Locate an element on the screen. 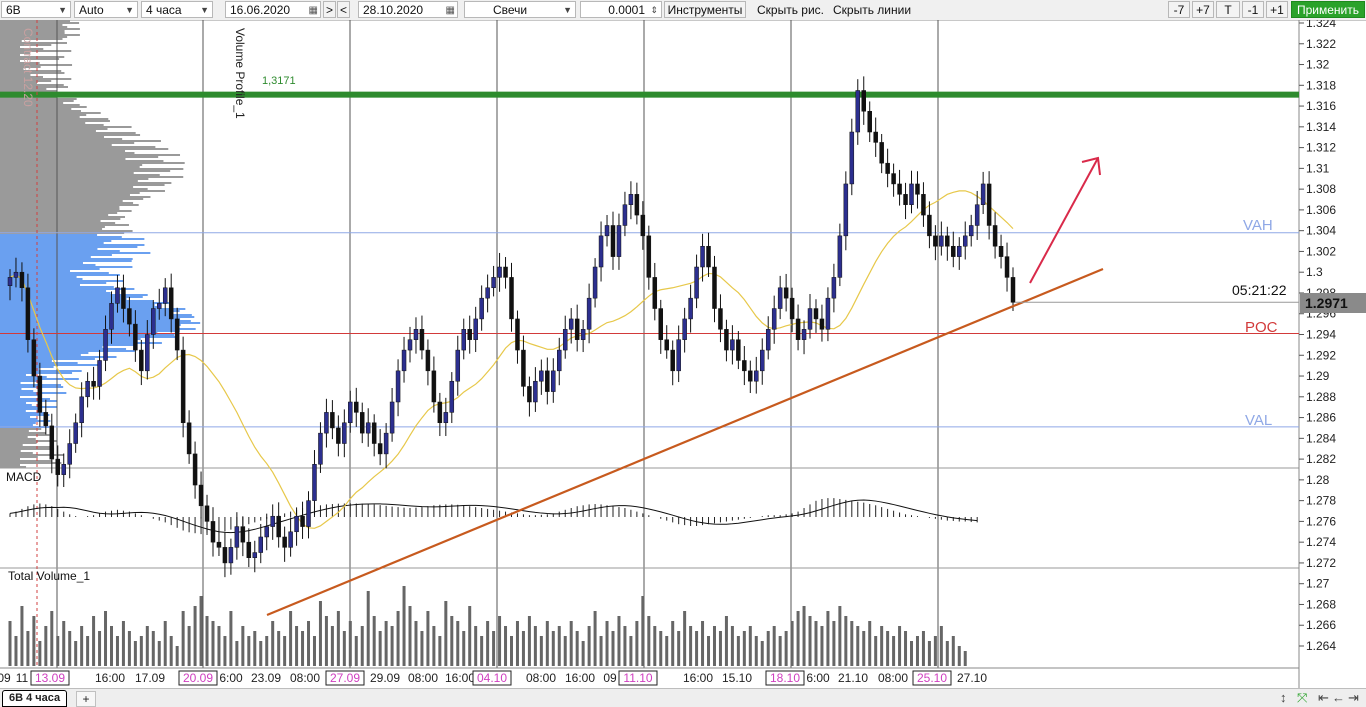 The image size is (1366, 707). chart-type-select: Свечи ▼ is located at coordinates (520, 9).